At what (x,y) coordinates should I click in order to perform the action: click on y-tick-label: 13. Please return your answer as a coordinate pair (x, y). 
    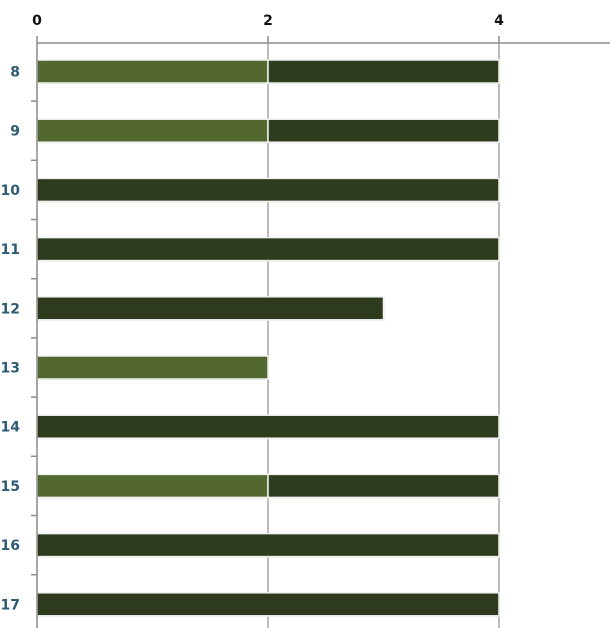
    Looking at the image, I should click on (10, 369).